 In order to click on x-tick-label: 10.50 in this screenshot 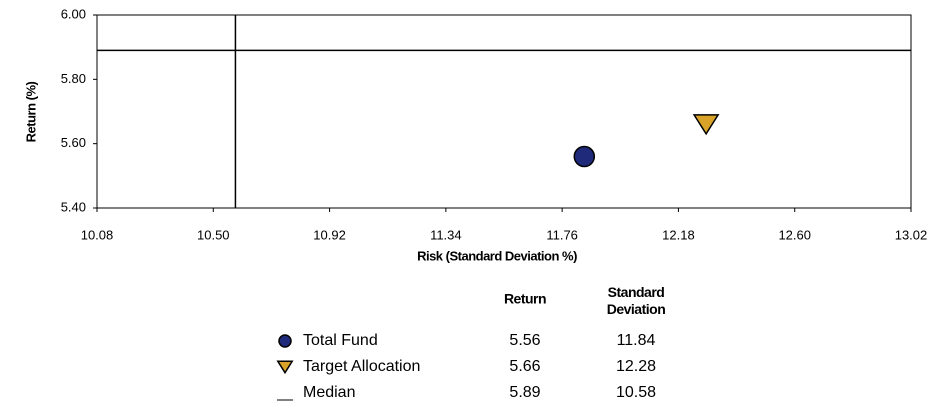, I will do `click(213, 234)`.